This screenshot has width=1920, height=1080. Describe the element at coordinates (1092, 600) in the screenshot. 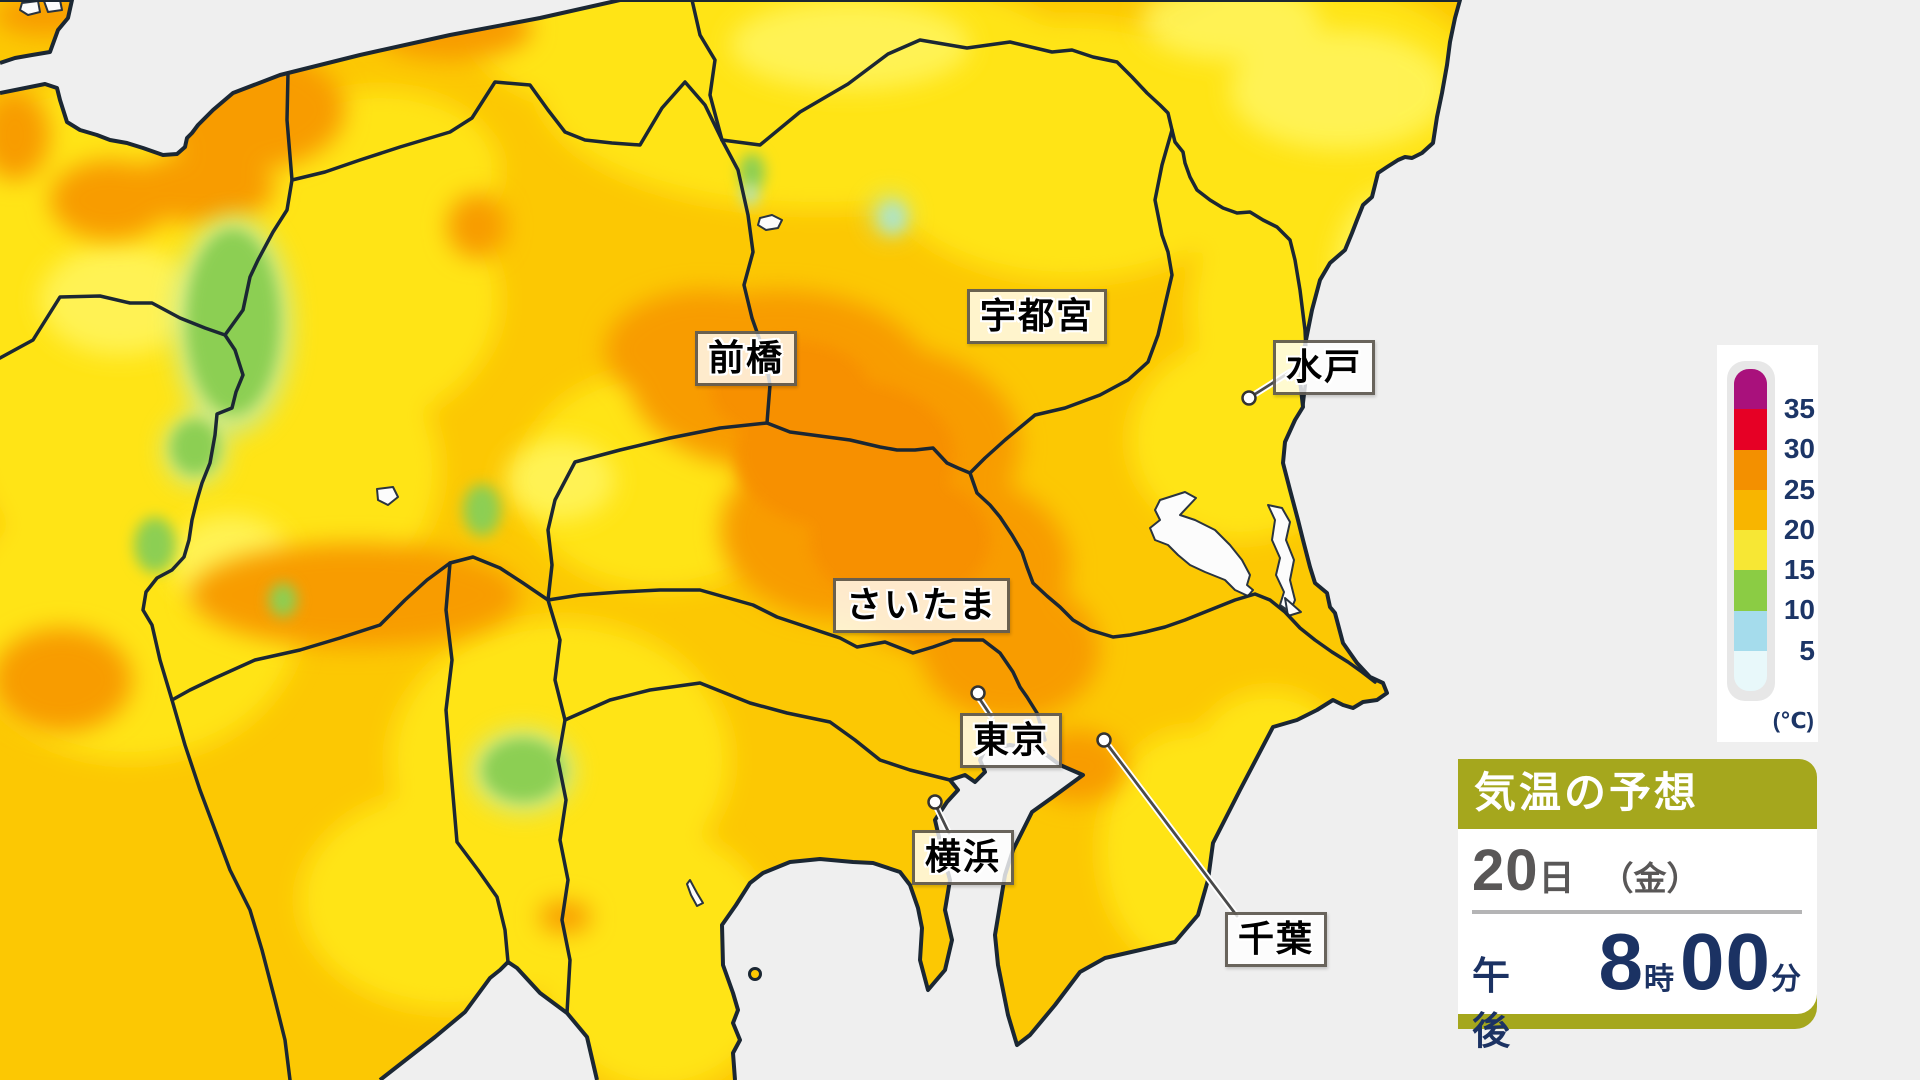

I see `city-marker-dots` at that location.